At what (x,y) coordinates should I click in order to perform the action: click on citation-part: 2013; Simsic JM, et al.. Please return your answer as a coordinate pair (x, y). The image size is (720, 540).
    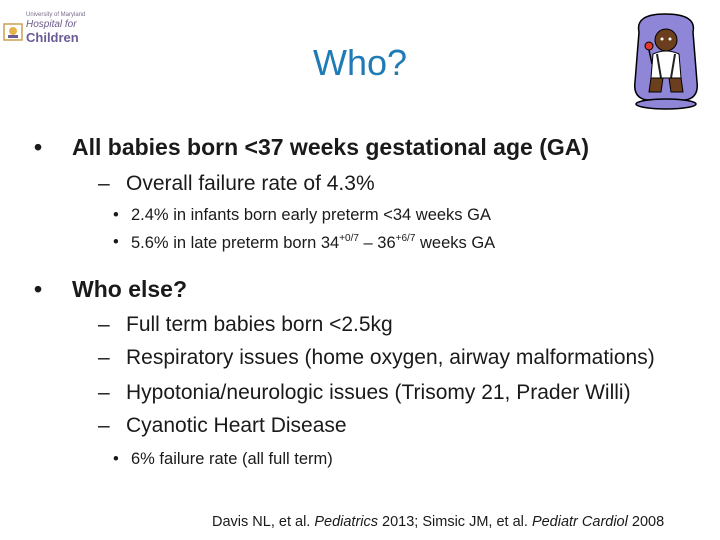
    Looking at the image, I should click on (455, 522).